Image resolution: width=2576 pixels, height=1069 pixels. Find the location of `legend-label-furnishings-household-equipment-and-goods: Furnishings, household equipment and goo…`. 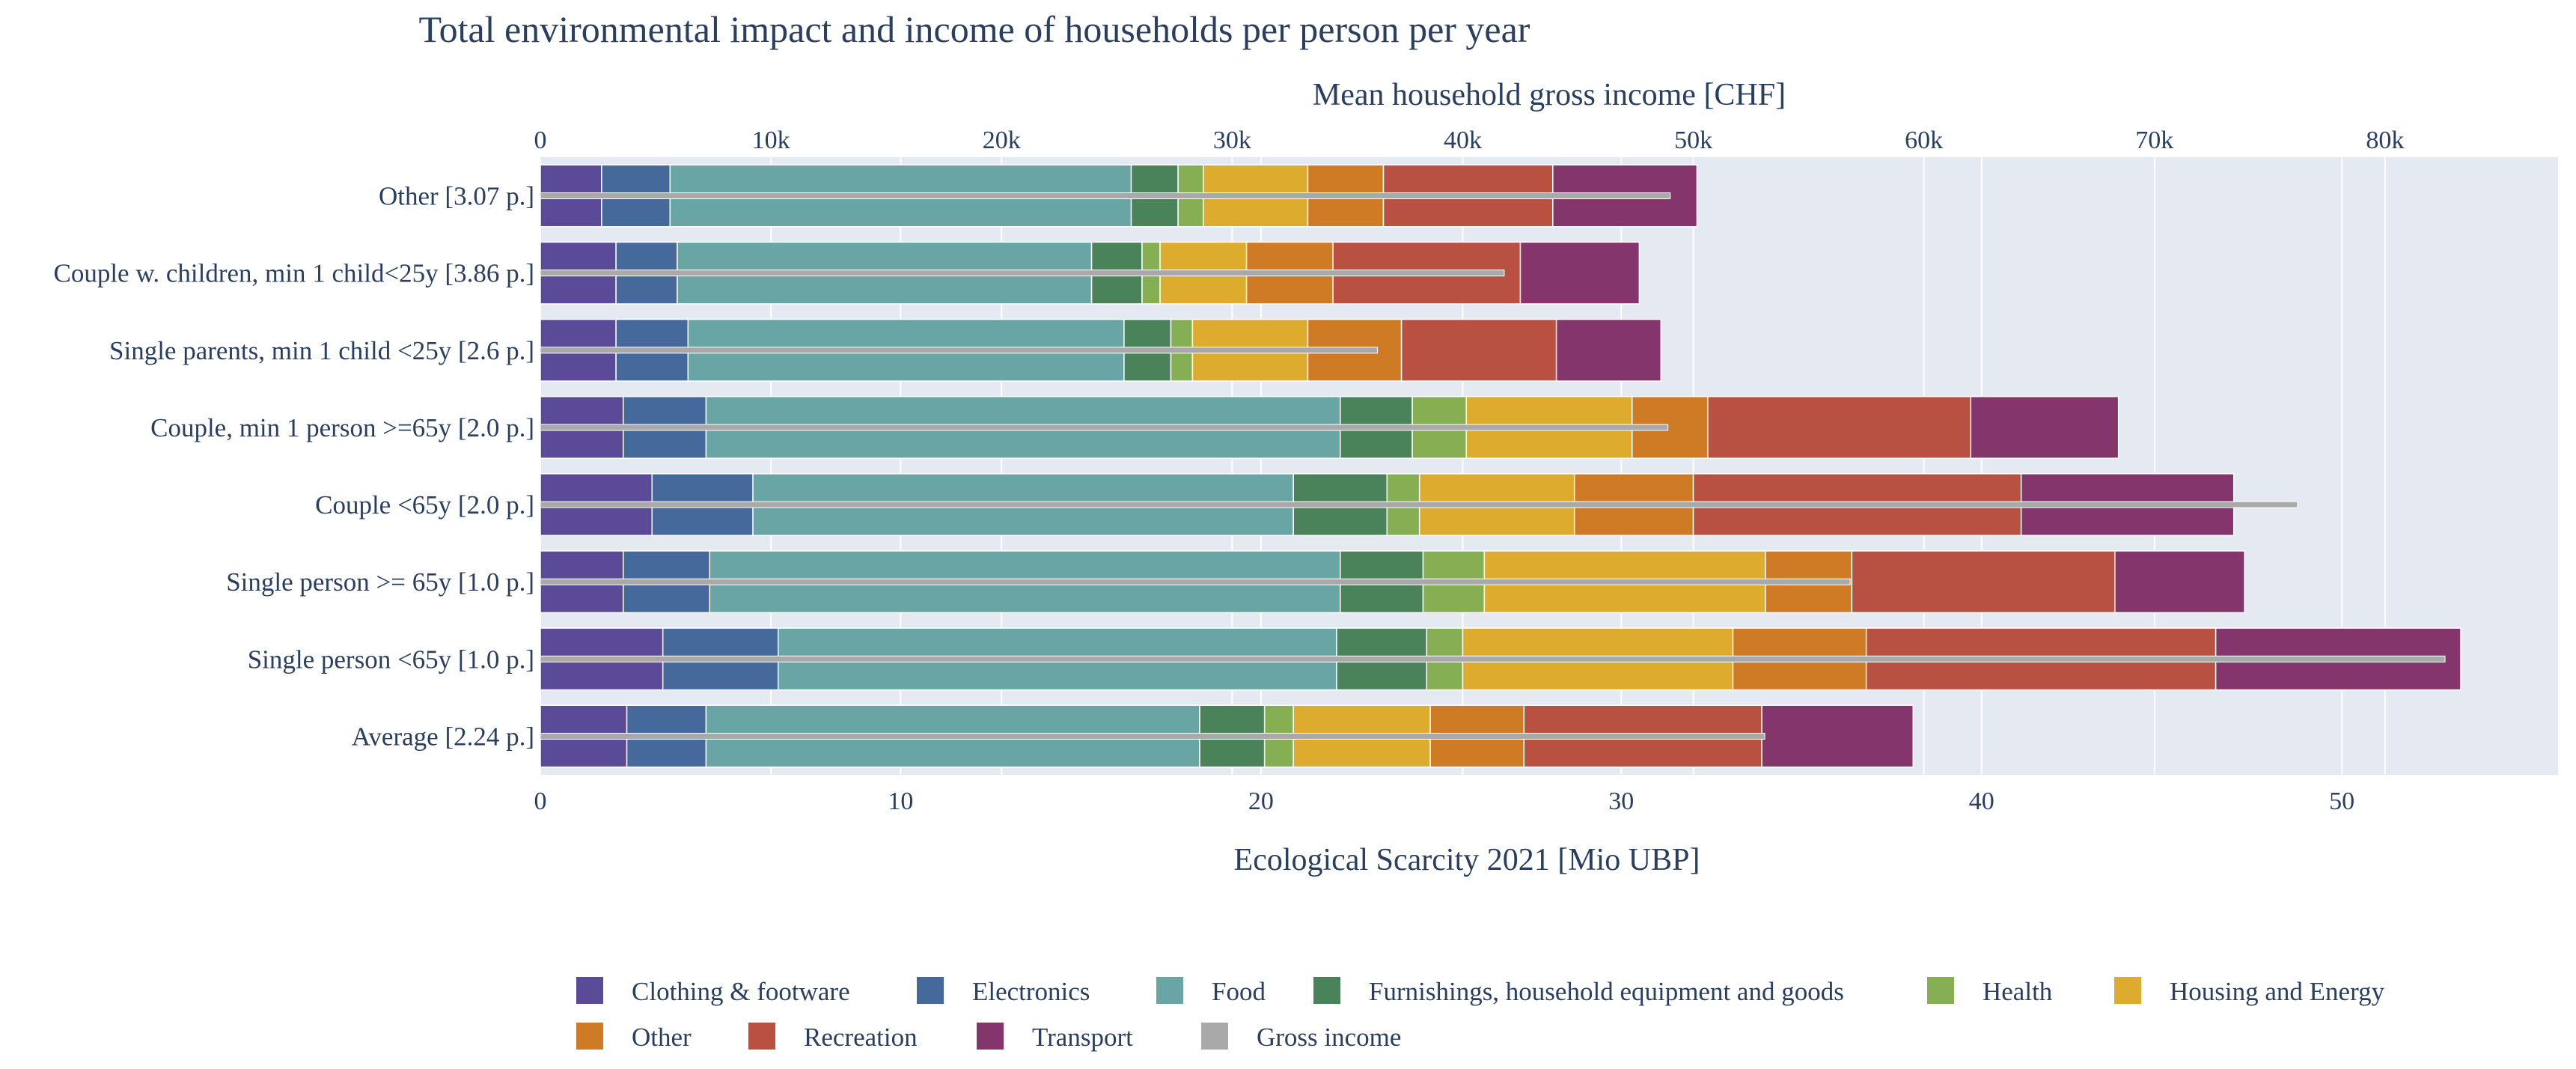

legend-label-furnishings-household-equipment-and-goods: Furnishings, household equipment and goo… is located at coordinates (1607, 991).